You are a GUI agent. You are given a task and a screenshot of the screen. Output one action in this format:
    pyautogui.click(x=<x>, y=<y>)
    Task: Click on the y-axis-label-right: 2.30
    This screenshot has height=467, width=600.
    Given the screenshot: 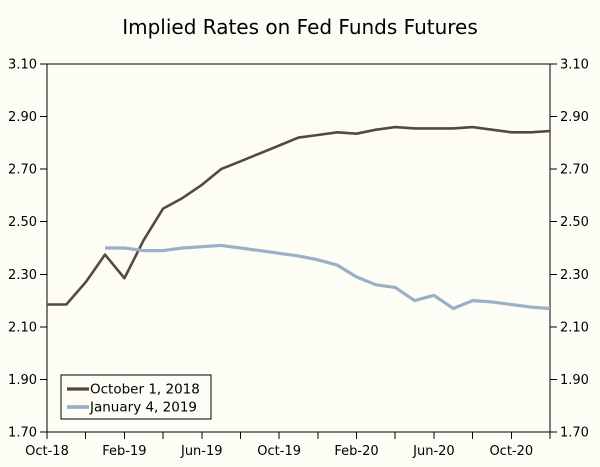 What is the action you would take?
    pyautogui.click(x=574, y=275)
    